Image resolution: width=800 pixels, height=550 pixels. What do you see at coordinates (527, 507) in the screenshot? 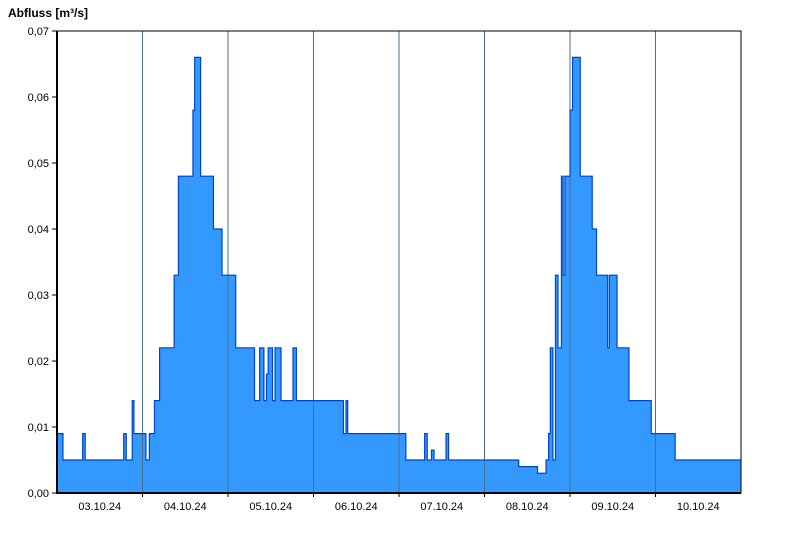
I see `x-tick-label: 08.10.24` at bounding box center [527, 507].